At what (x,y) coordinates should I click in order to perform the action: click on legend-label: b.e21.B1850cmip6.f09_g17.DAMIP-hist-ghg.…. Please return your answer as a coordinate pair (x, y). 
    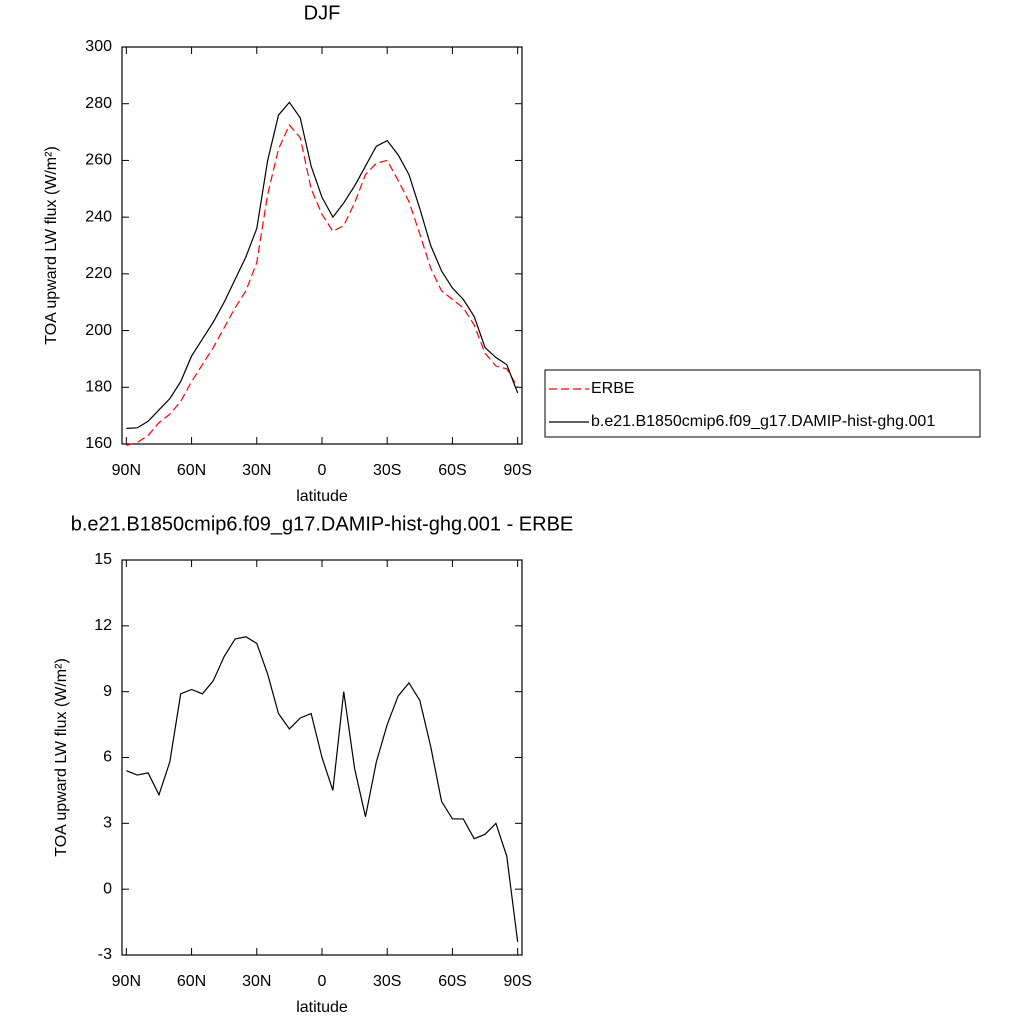
    Looking at the image, I should click on (763, 421).